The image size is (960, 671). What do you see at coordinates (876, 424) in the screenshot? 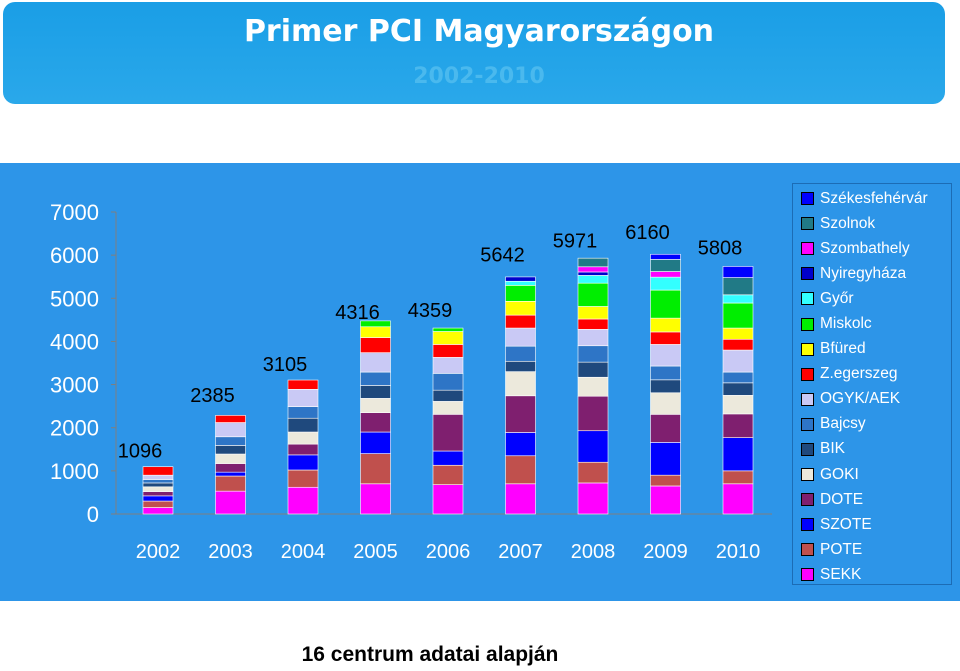
I see `legend-item: Bajcsy` at bounding box center [876, 424].